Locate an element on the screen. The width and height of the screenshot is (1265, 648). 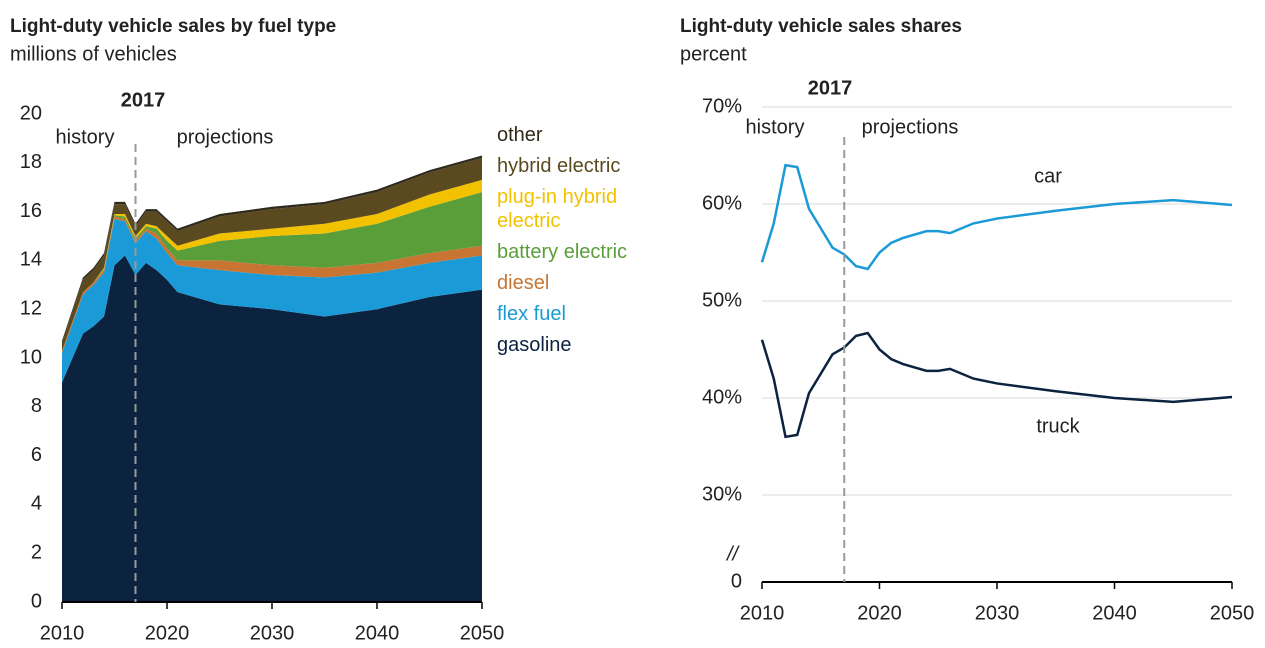
legend-entry: other is located at coordinates (520, 135).